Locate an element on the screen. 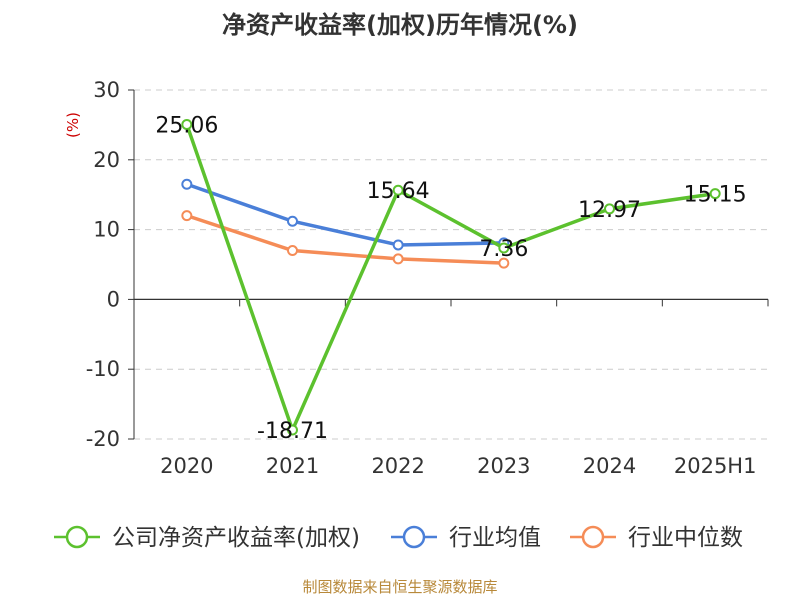  data-label: 25.06 is located at coordinates (186, 125).